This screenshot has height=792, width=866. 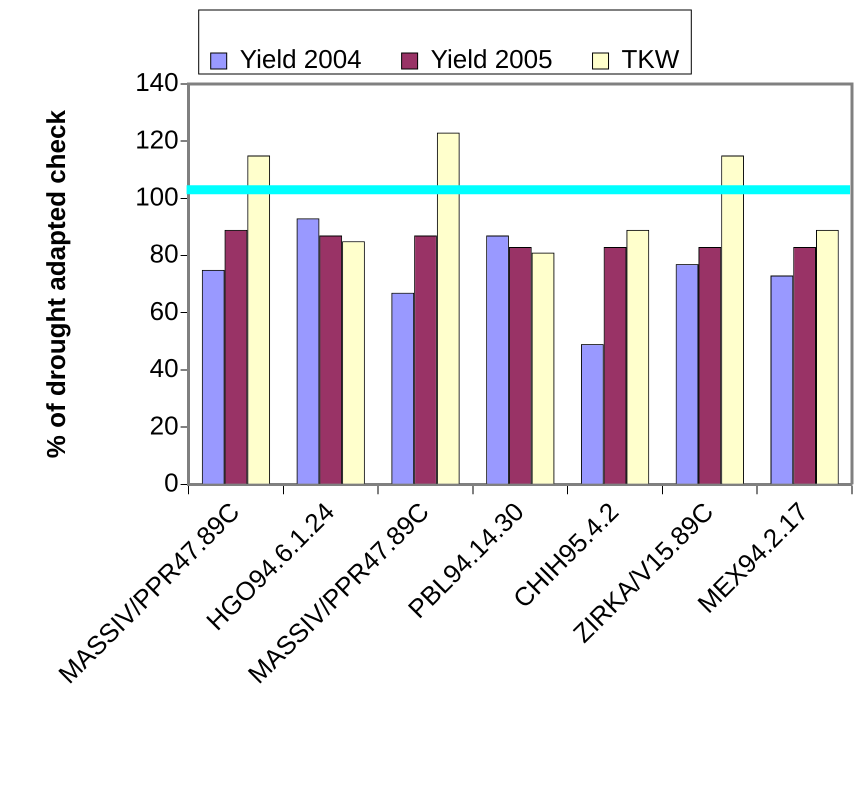 What do you see at coordinates (171, 482) in the screenshot?
I see `y-tick-label: 0` at bounding box center [171, 482].